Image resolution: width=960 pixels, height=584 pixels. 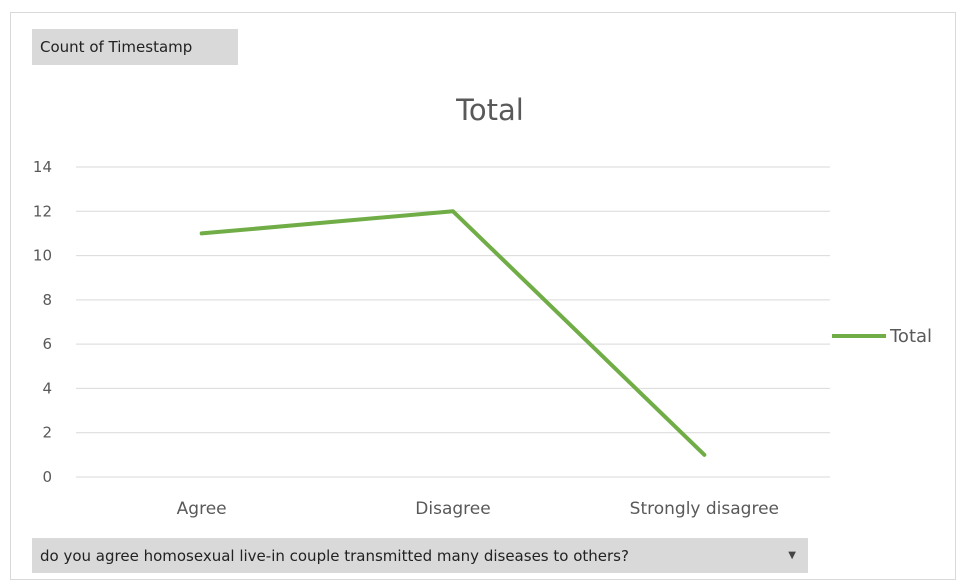 What do you see at coordinates (882, 336) in the screenshot?
I see `legend: Total` at bounding box center [882, 336].